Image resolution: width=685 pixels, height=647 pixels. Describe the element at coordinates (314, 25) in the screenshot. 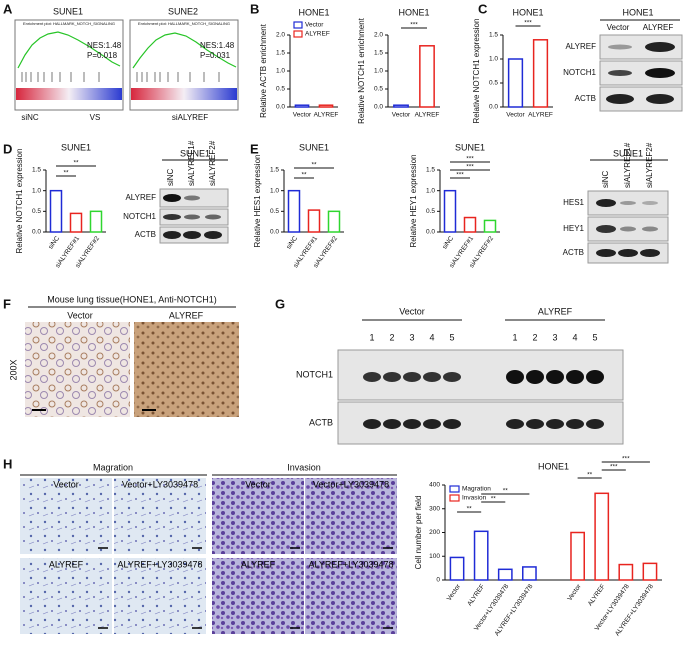

I see `legend-label: Vector` at that location.